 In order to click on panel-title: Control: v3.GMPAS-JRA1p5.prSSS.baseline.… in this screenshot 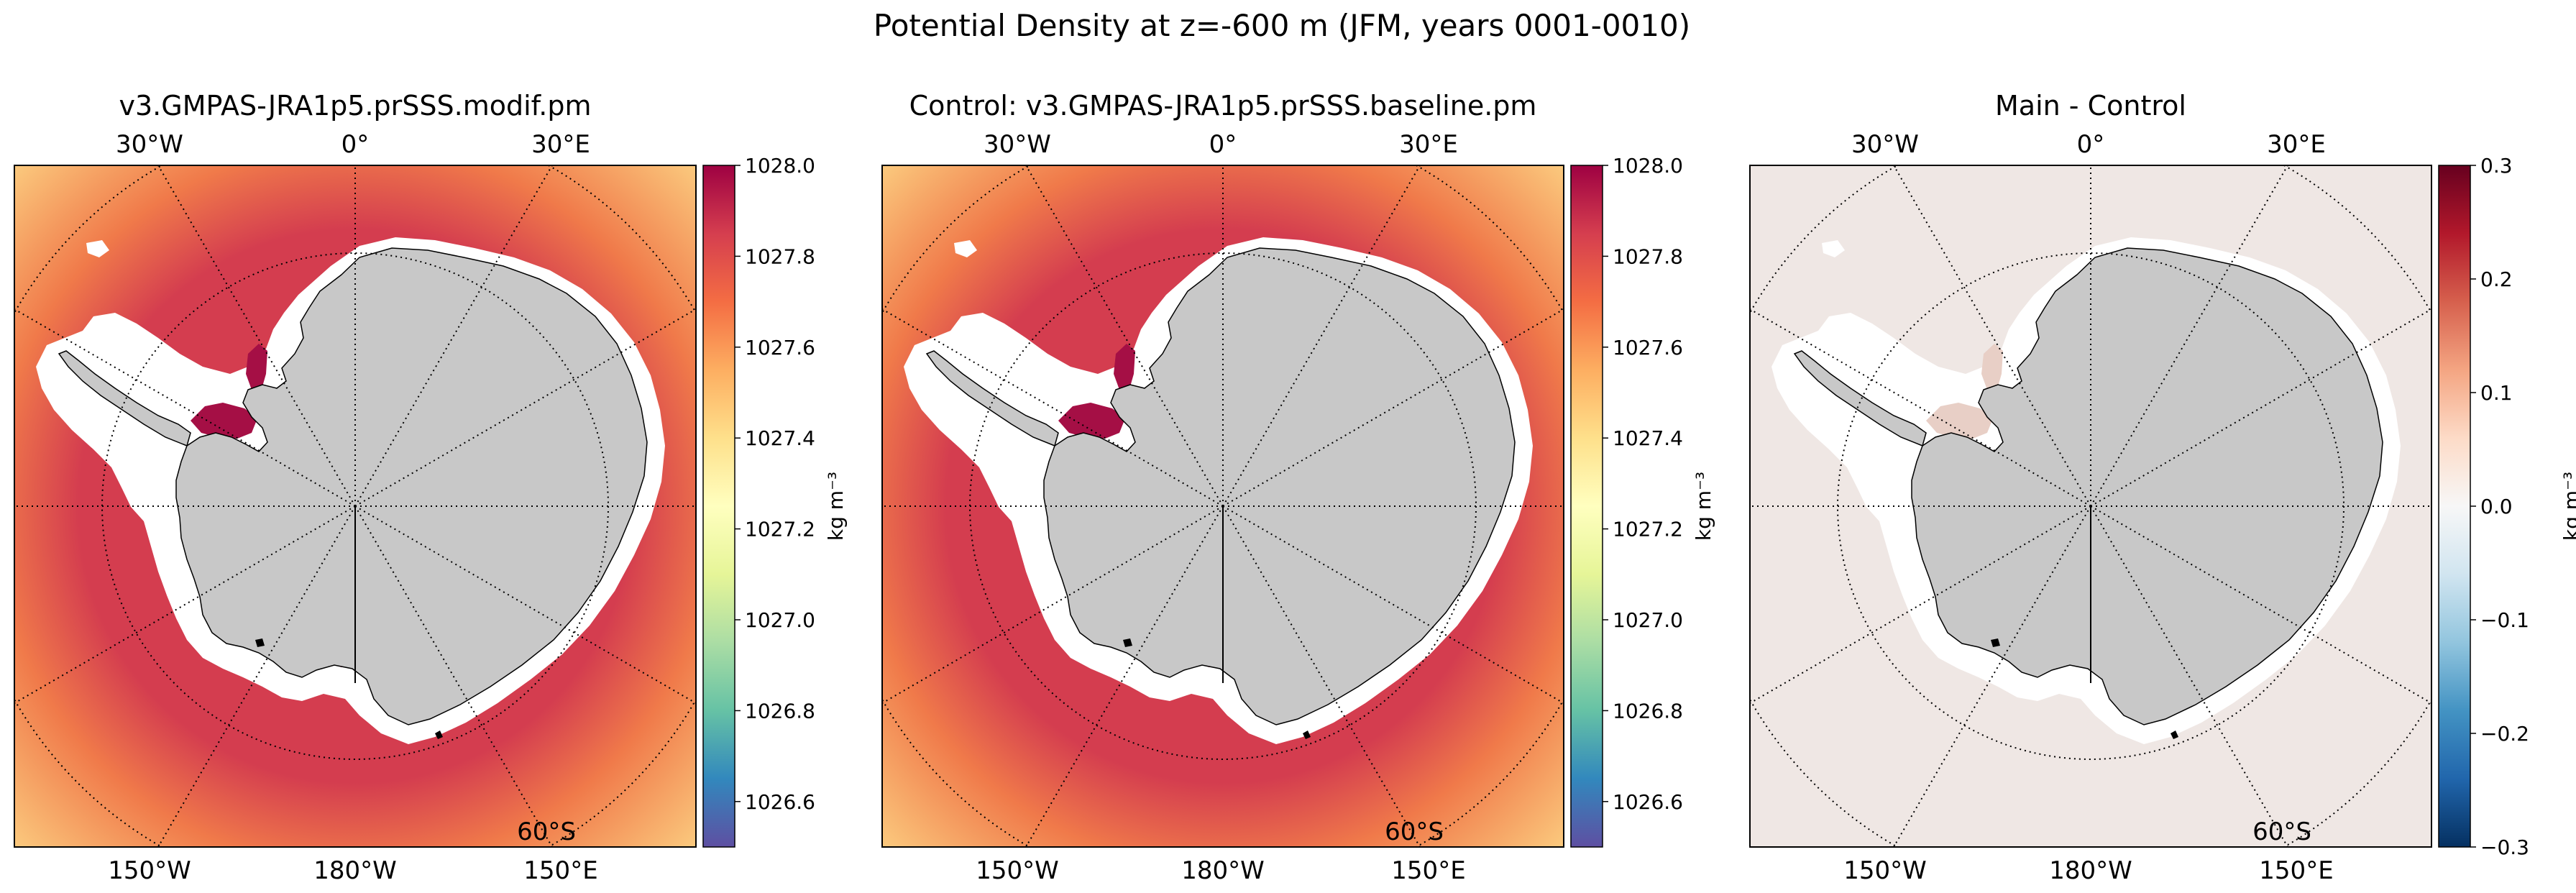, I will do `click(1223, 106)`.